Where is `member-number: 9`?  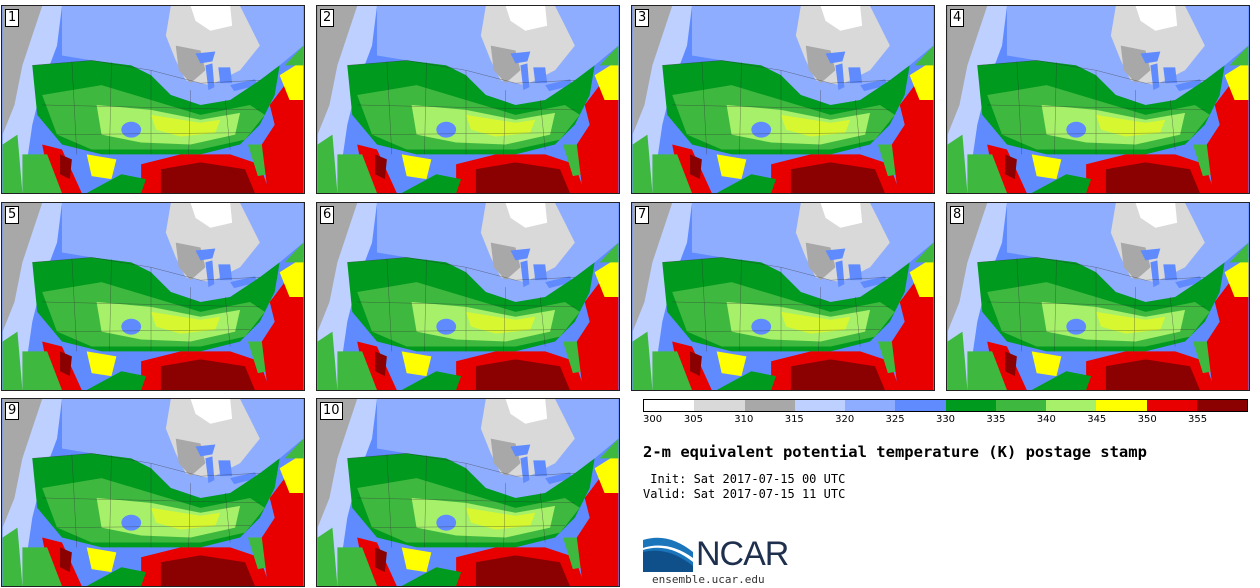
member-number: 9 is located at coordinates (12, 411).